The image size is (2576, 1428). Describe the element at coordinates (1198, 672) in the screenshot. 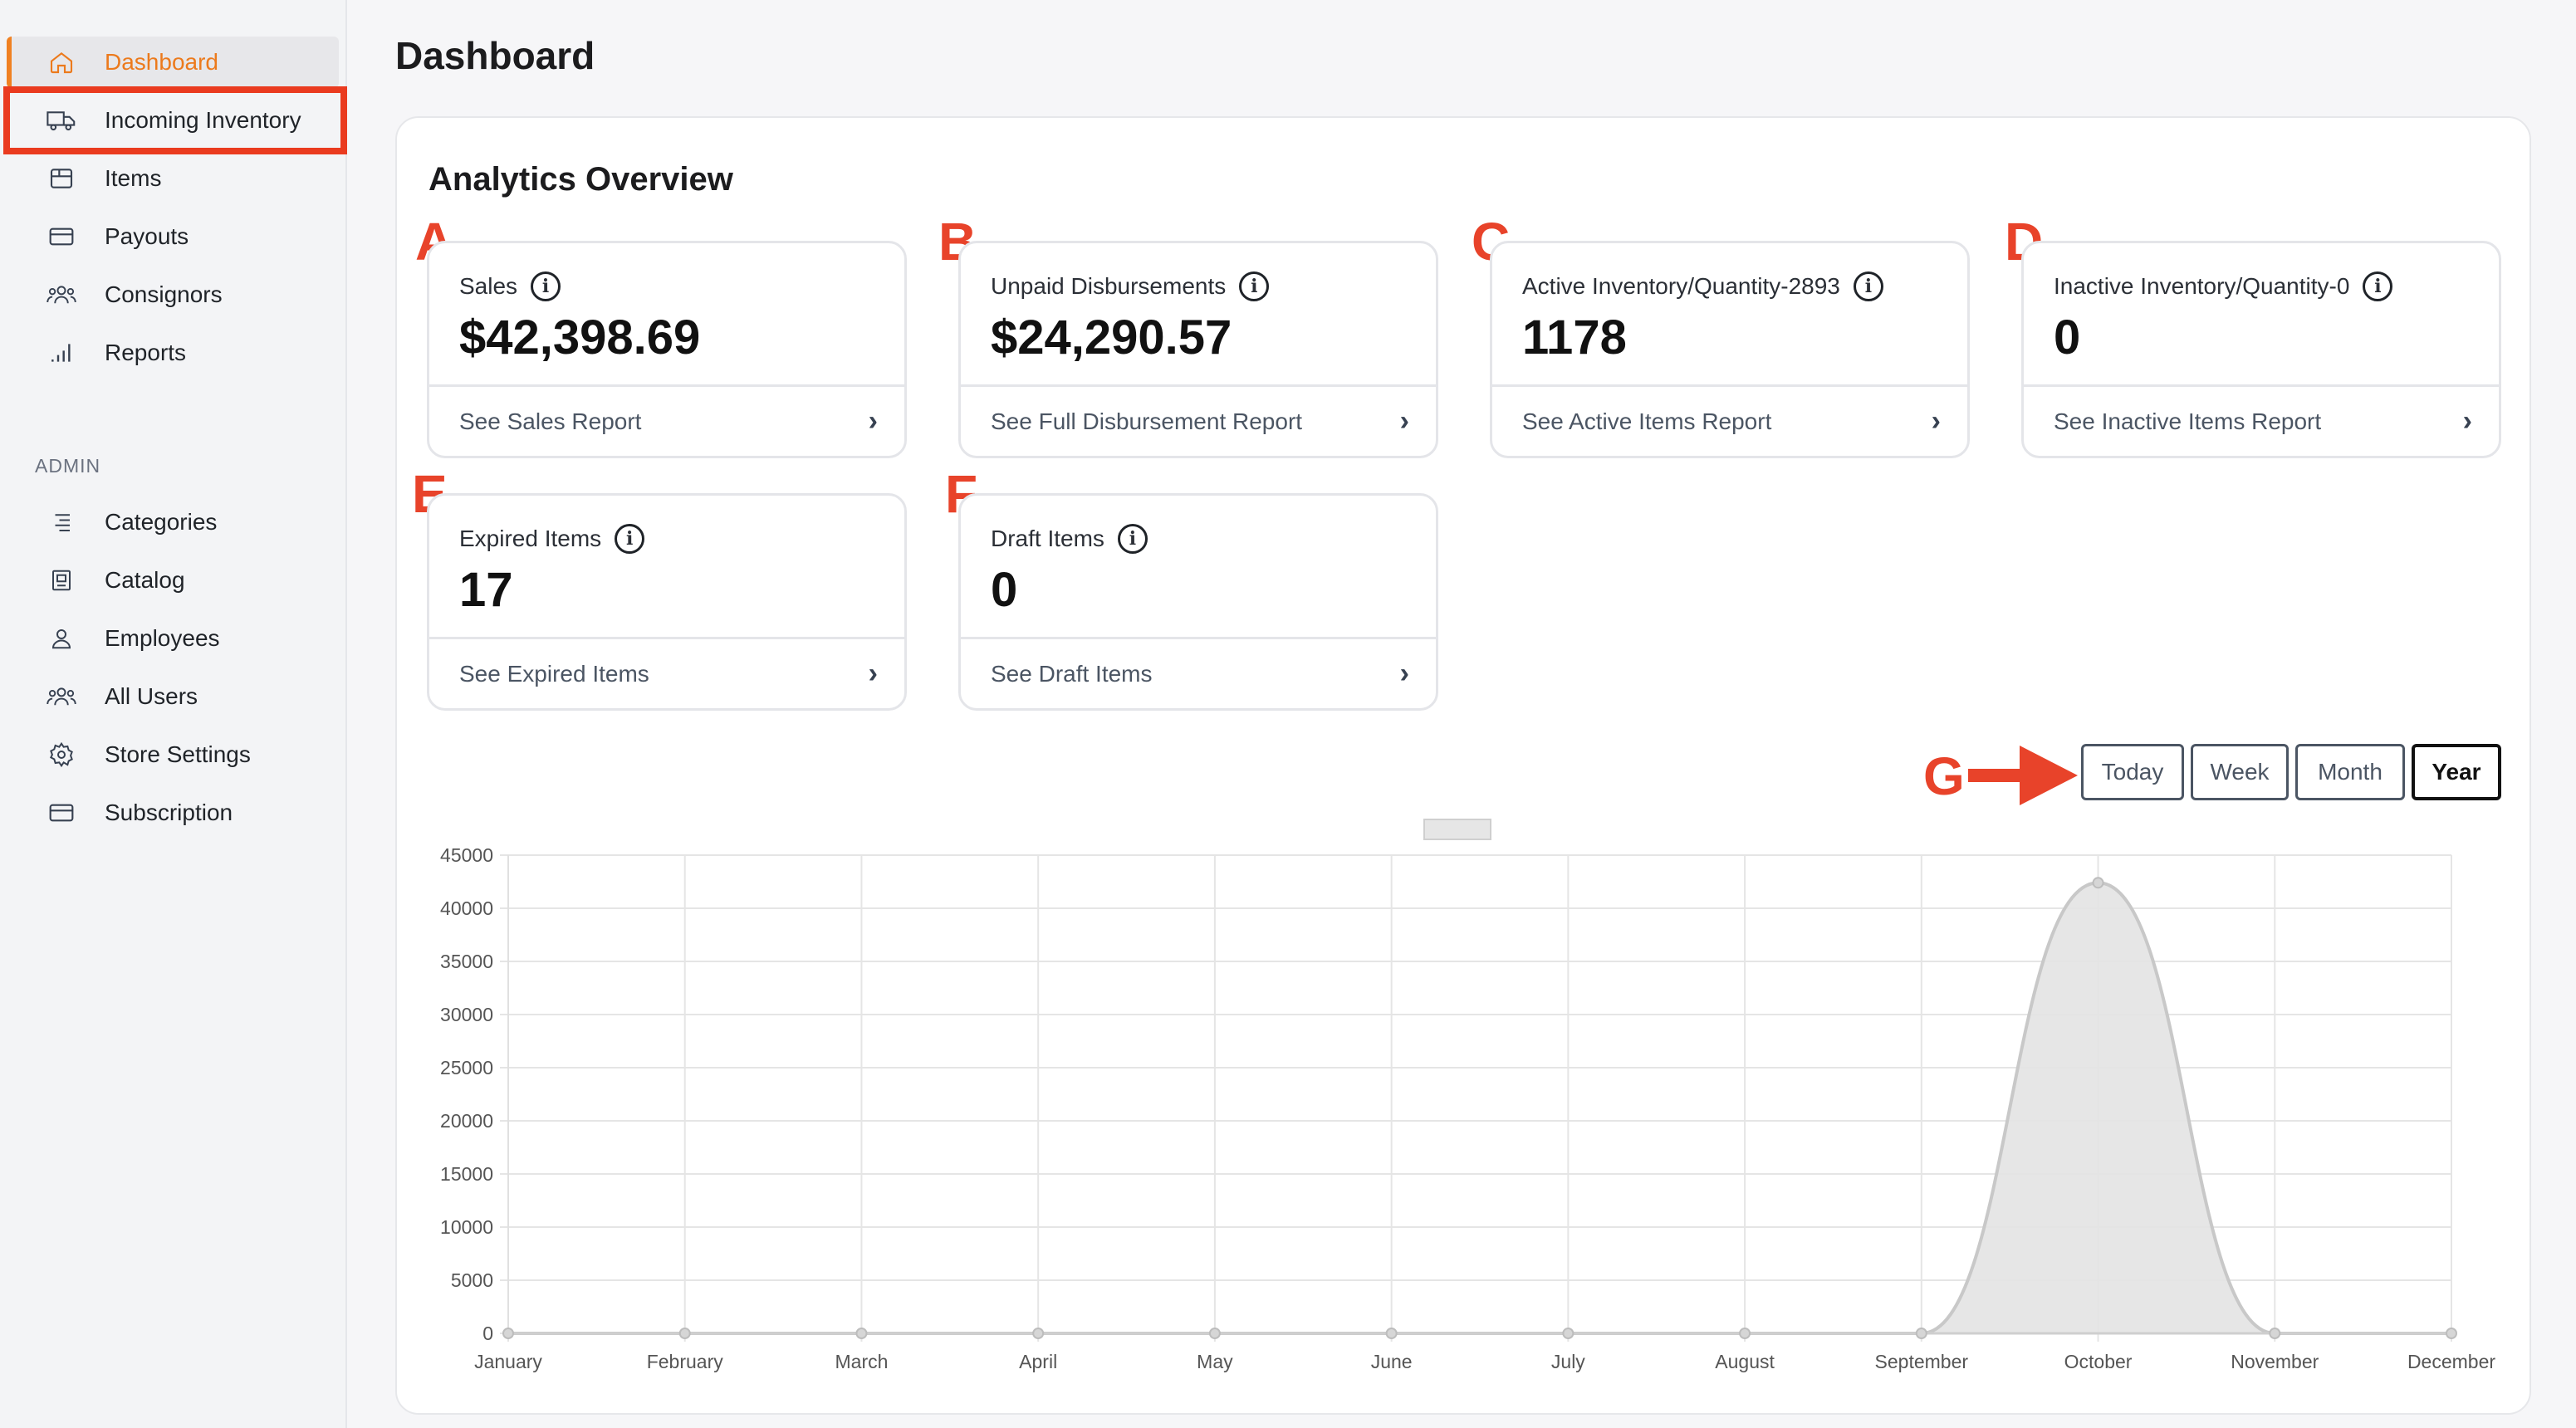

I see `see-draft-items-link: See Draft Items ›` at that location.